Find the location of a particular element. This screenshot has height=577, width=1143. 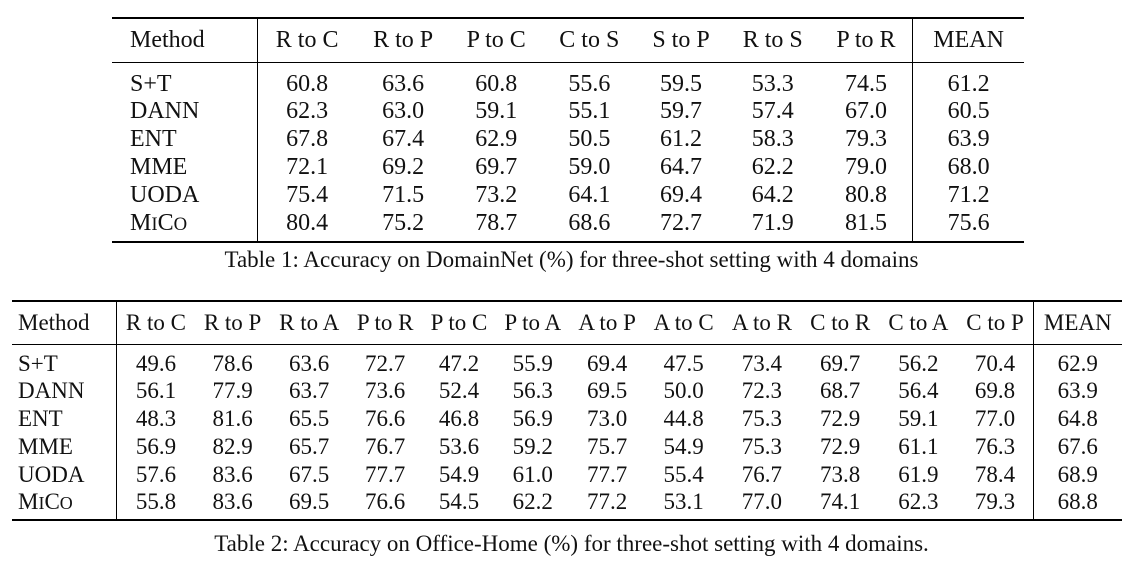

value-cell: 55.8 is located at coordinates (155, 504).